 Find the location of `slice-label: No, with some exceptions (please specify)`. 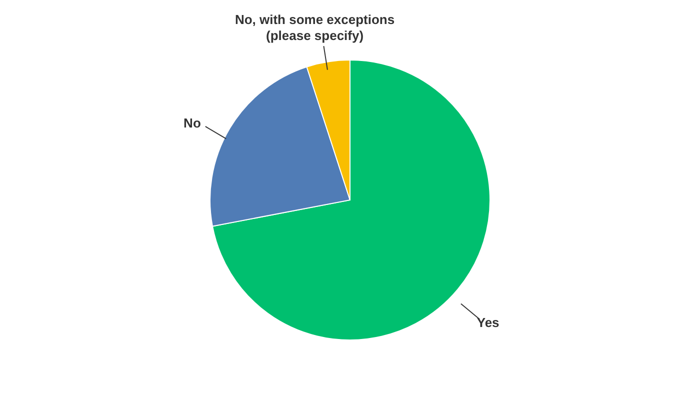

slice-label: No, with some exceptions (please specify) is located at coordinates (314, 28).